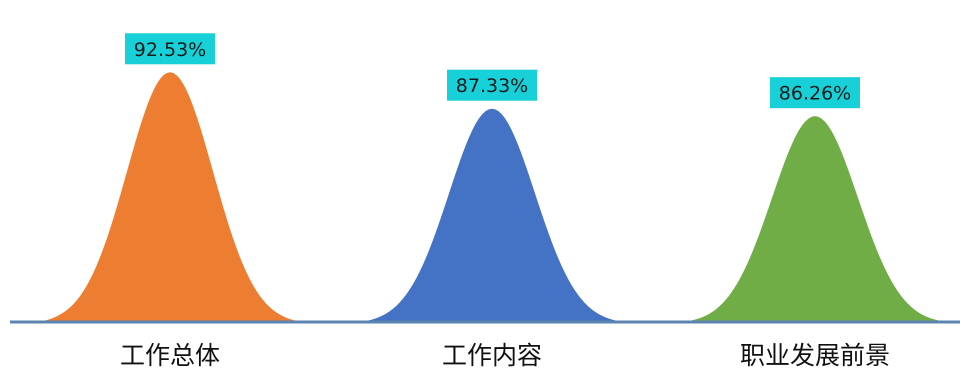 The height and width of the screenshot is (368, 965). What do you see at coordinates (492, 354) in the screenshot?
I see `category-label-2: 工作内容` at bounding box center [492, 354].